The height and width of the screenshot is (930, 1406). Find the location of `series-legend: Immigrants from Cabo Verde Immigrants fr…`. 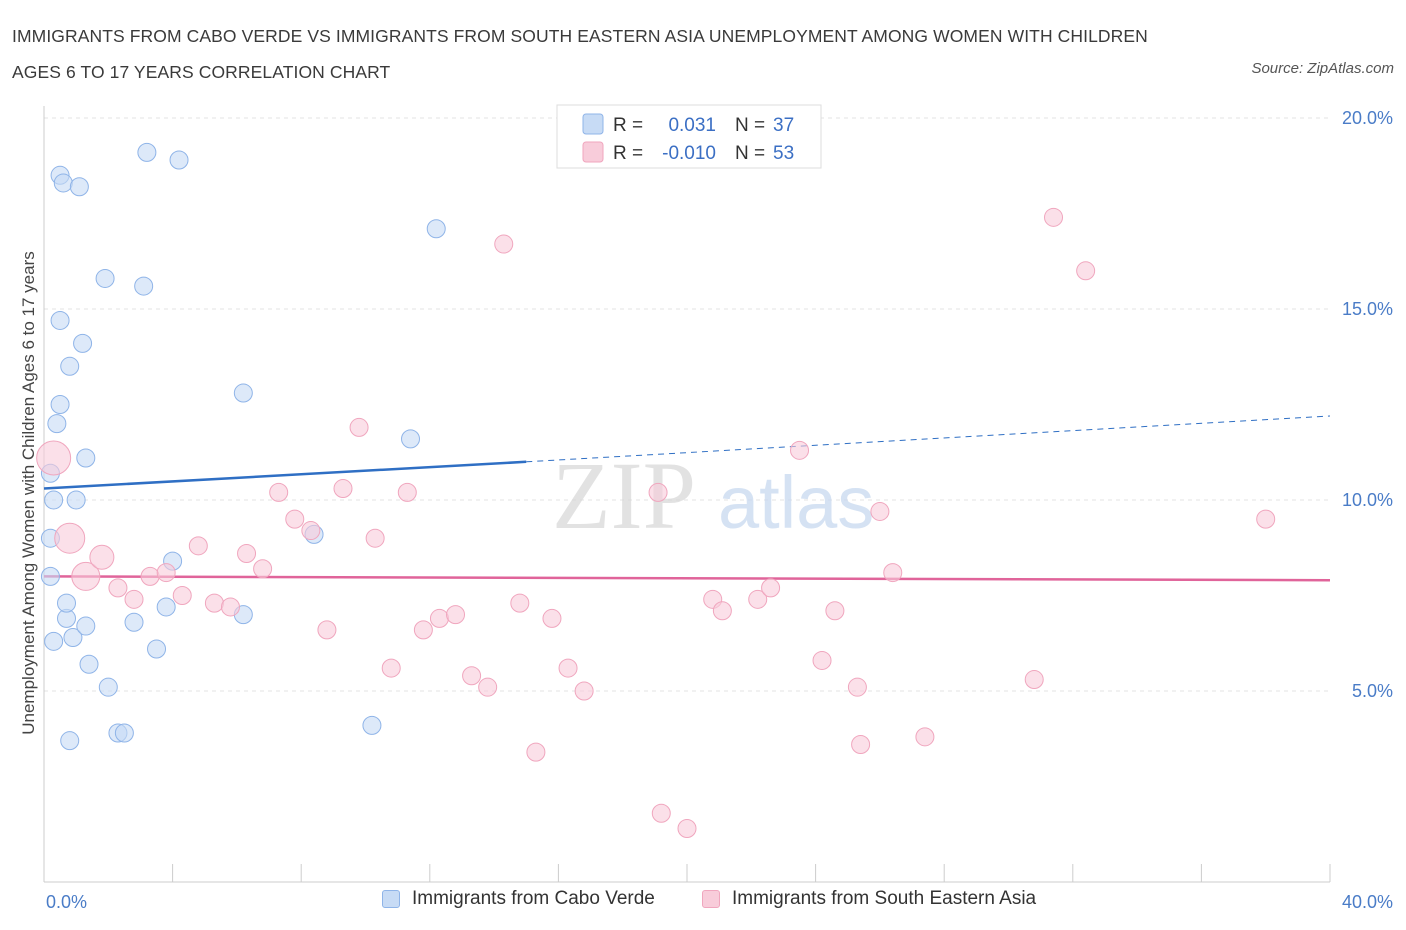

series-legend: Immigrants from Cabo Verde Immigrants fr… is located at coordinates (703, 902).